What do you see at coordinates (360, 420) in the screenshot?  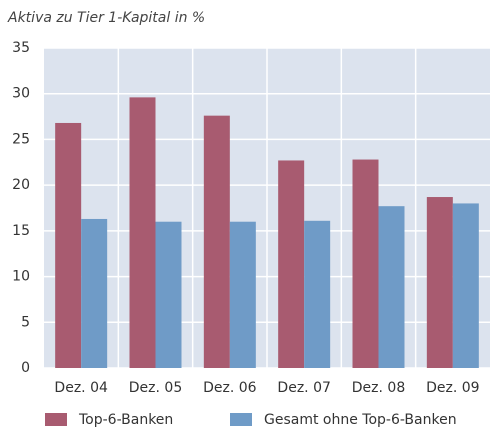 I see `legend-label: Gesamt ohne Top-6-Banken` at bounding box center [360, 420].